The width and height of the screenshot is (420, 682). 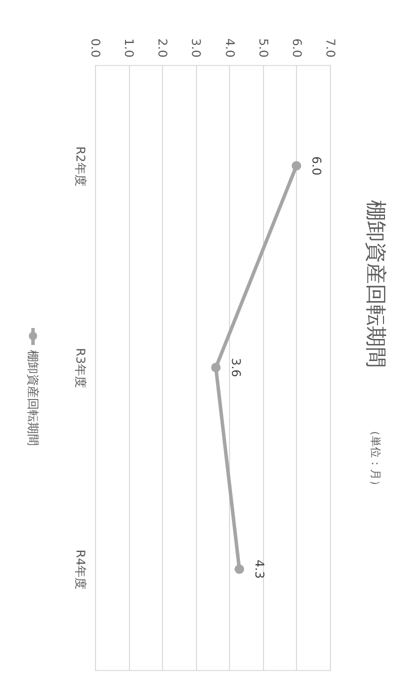 I want to click on x-tick-label: 7.0, so click(x=331, y=48).